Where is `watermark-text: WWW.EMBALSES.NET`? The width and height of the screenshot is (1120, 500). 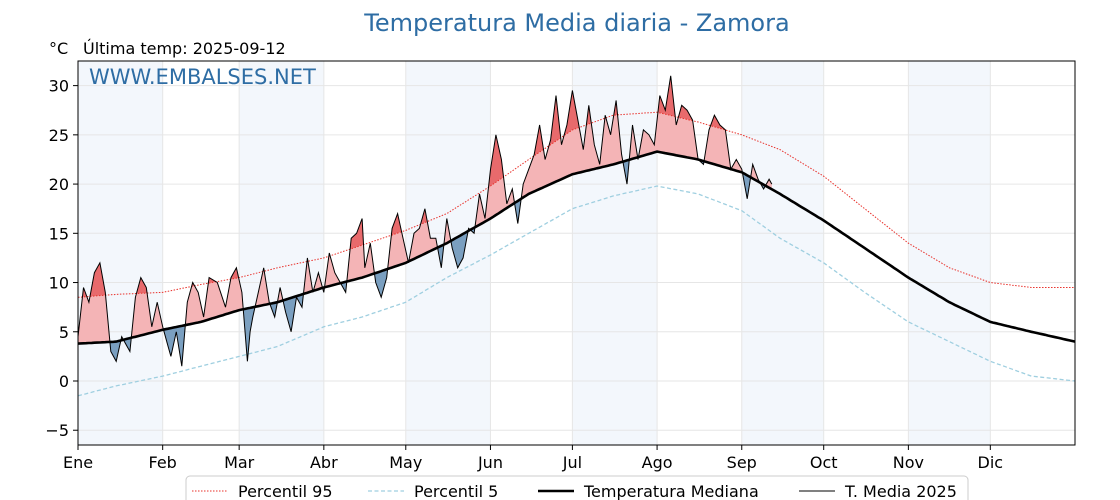 watermark-text: WWW.EMBALSES.NET is located at coordinates (202, 77).